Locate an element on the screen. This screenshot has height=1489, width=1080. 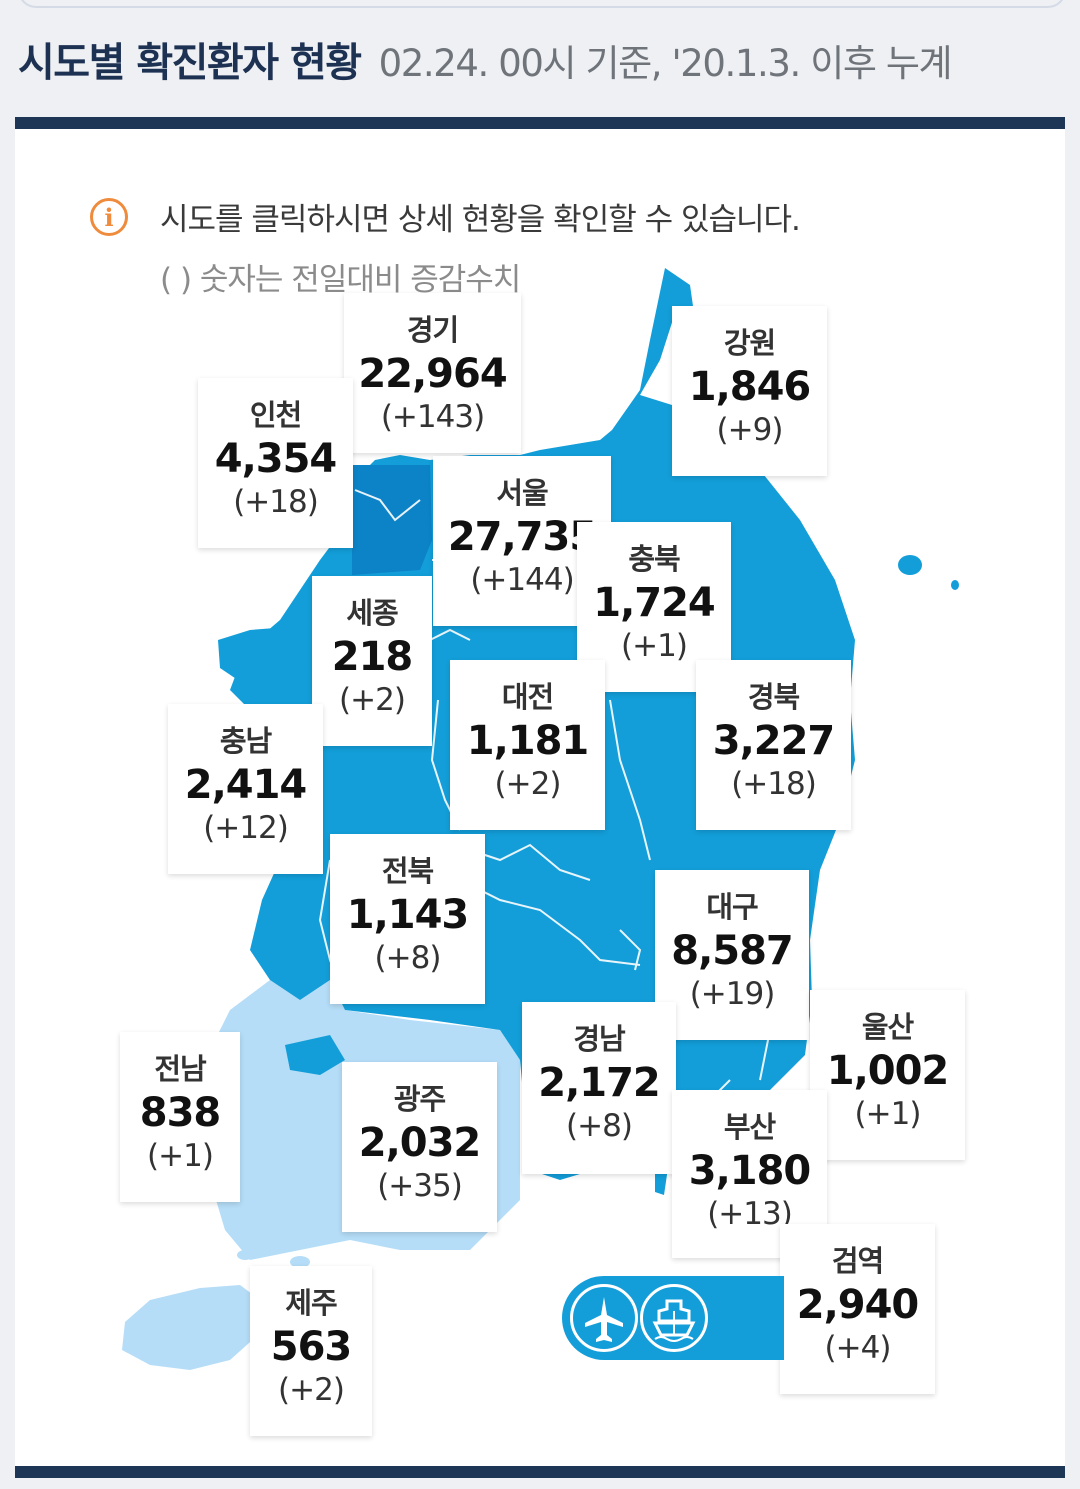
region-name: 충남 is located at coordinates (245, 741).